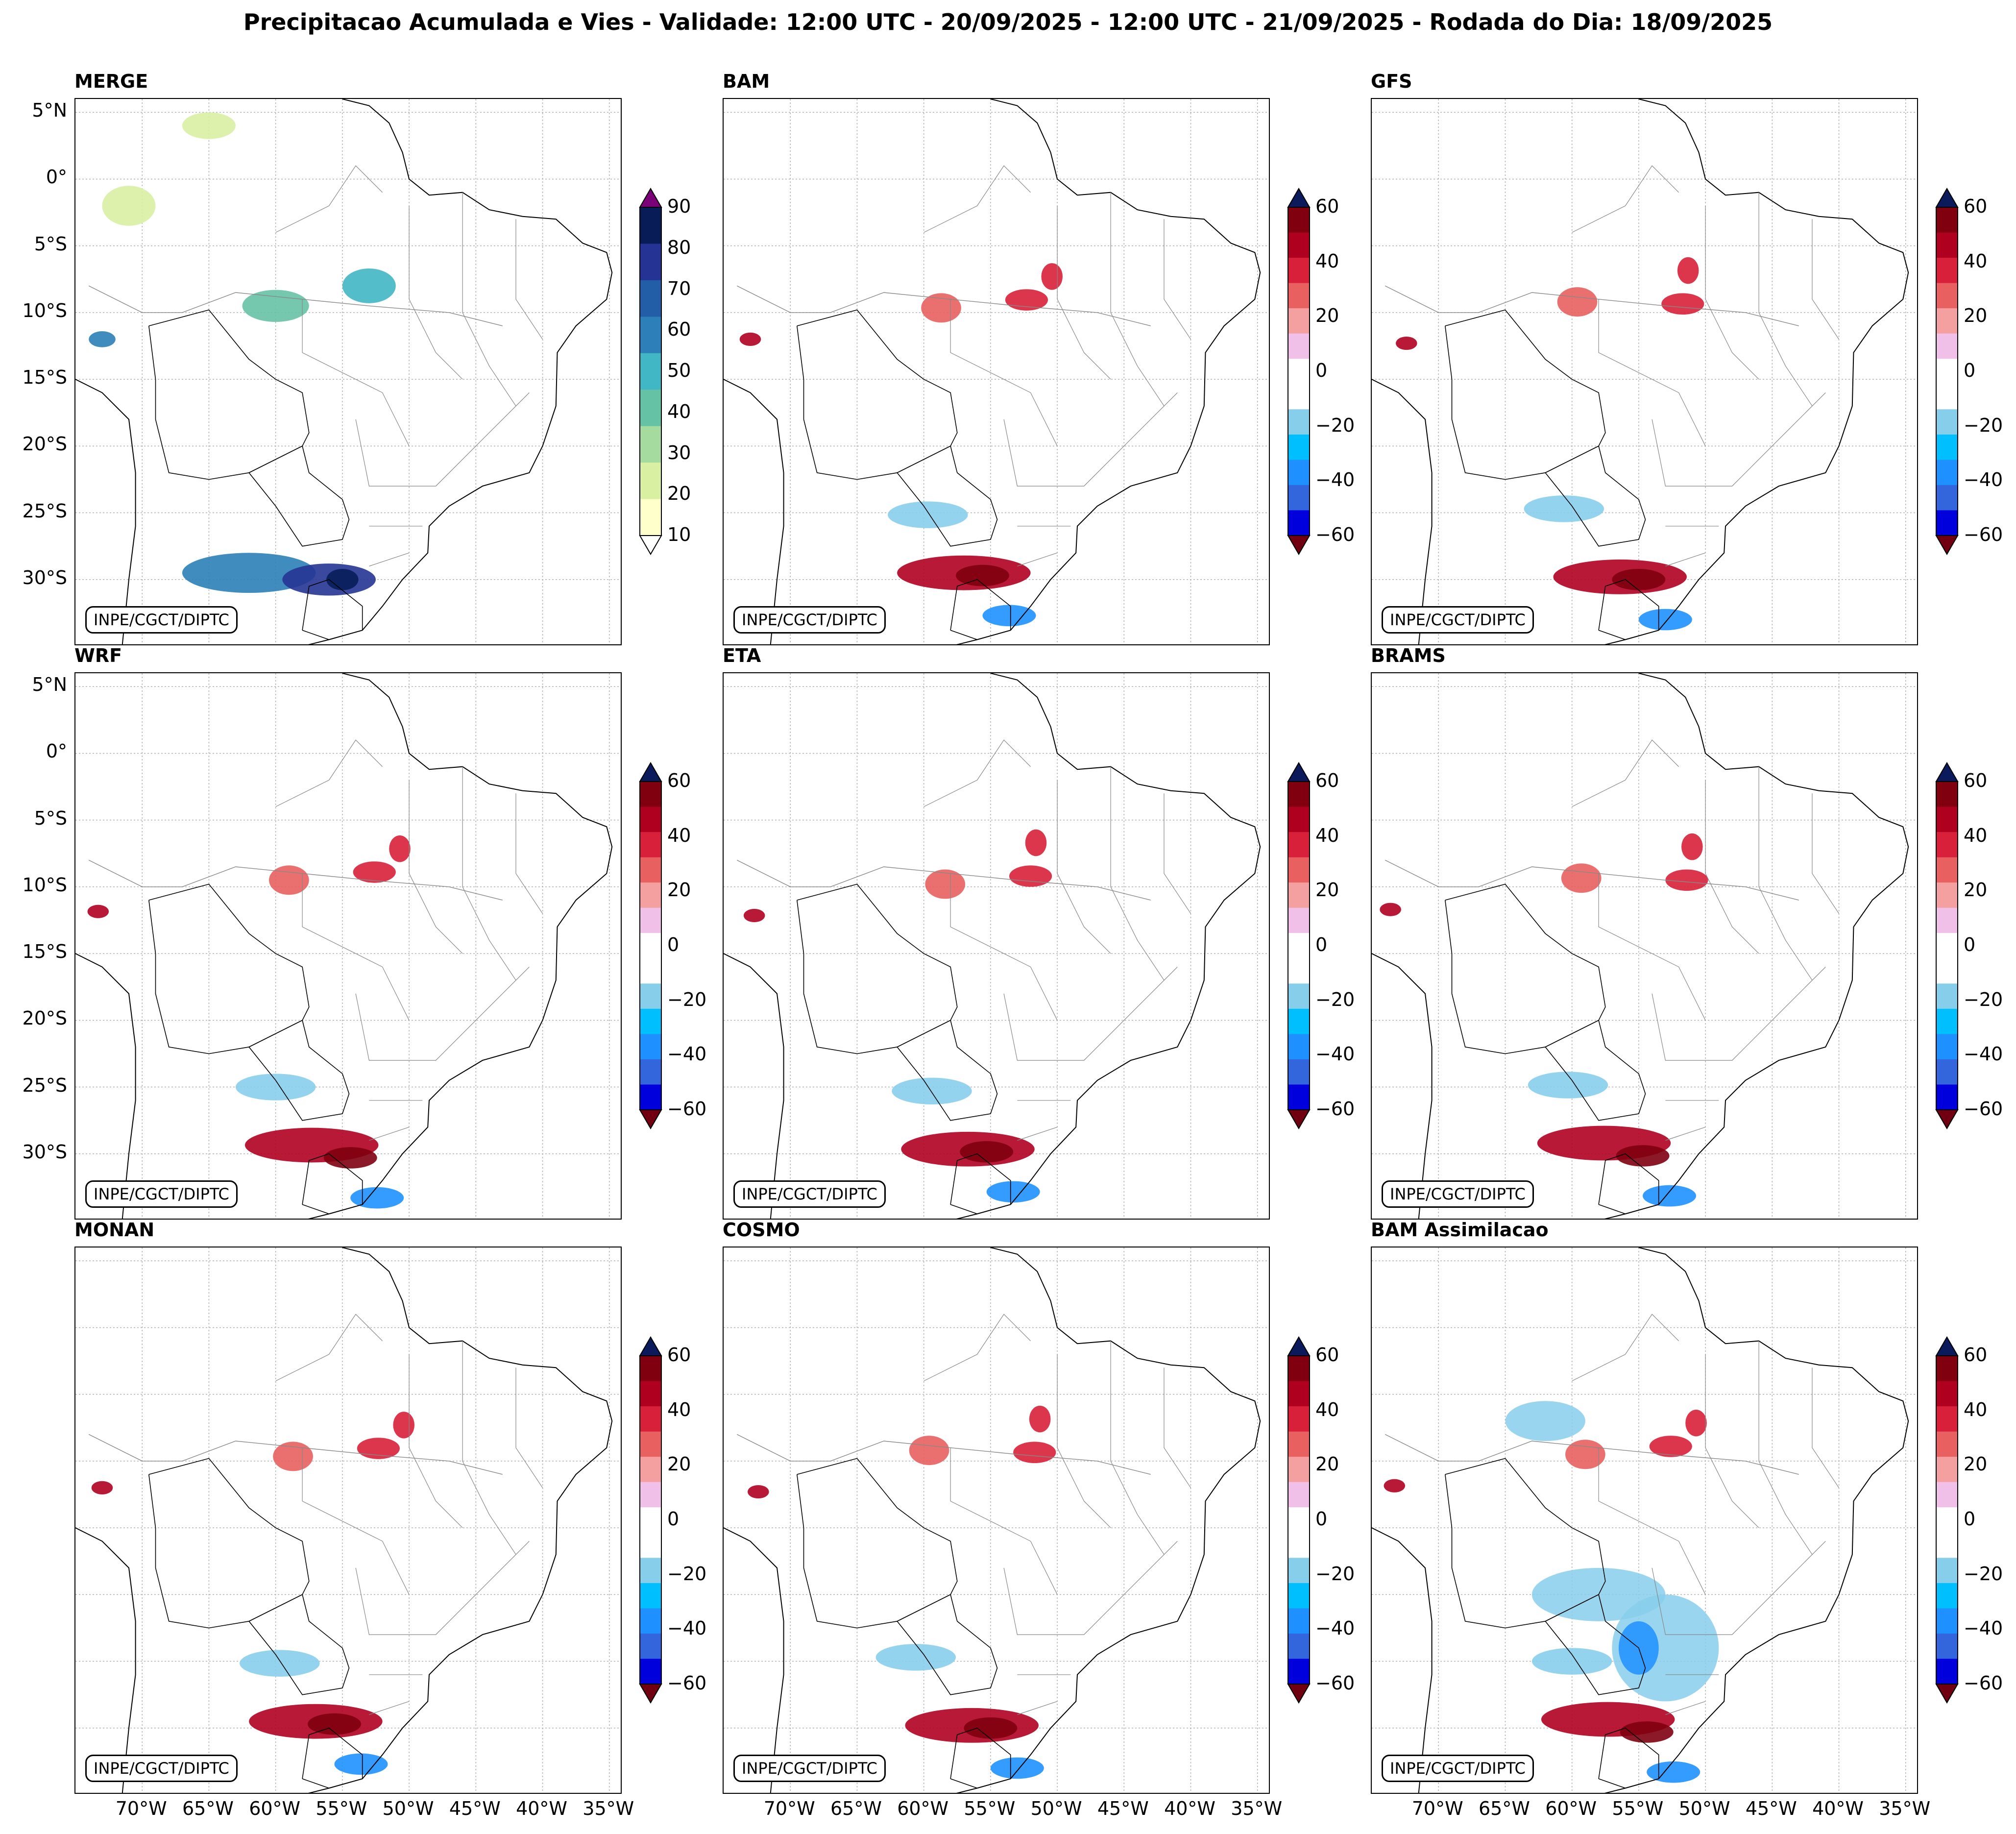  I want to click on map-panel-brams: INPE/CGCT/DIPTC, so click(1644, 946).